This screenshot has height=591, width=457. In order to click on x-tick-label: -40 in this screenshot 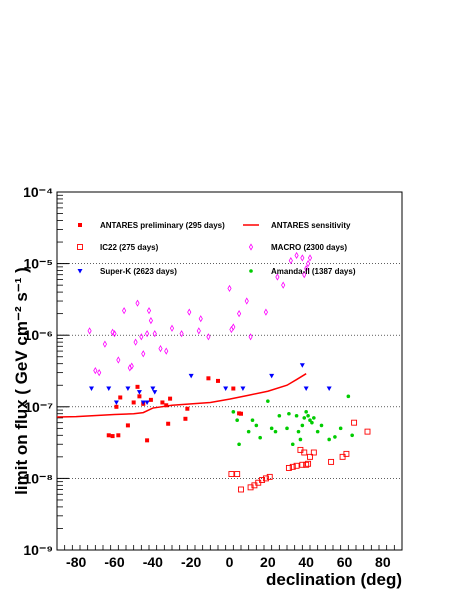, I will do `click(153, 562)`.